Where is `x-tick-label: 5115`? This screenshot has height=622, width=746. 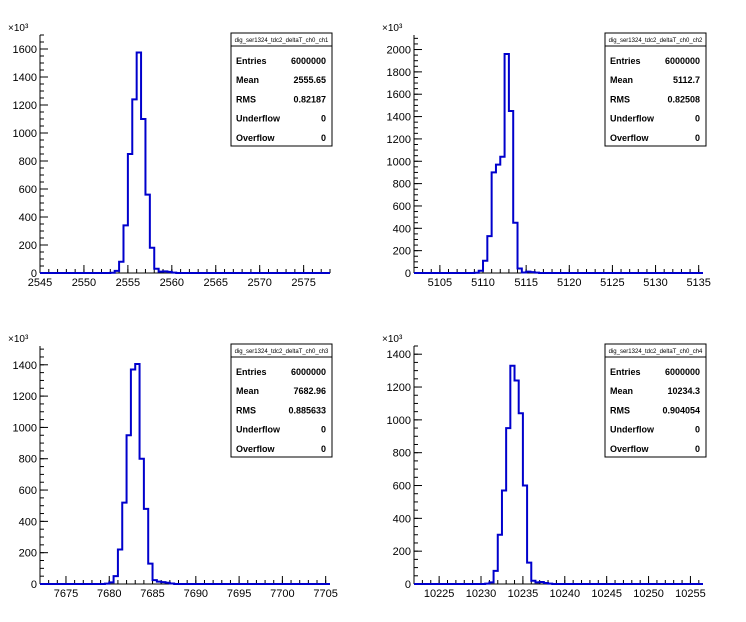
x-tick-label: 5115 is located at coordinates (526, 283).